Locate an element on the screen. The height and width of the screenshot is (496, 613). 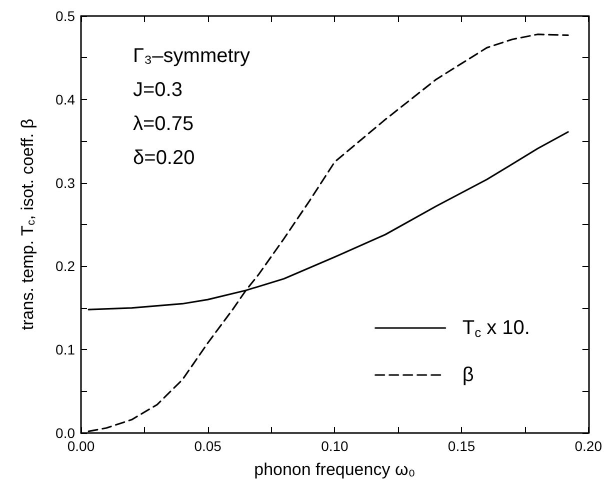
x-tick-label: 0.15 is located at coordinates (462, 446).